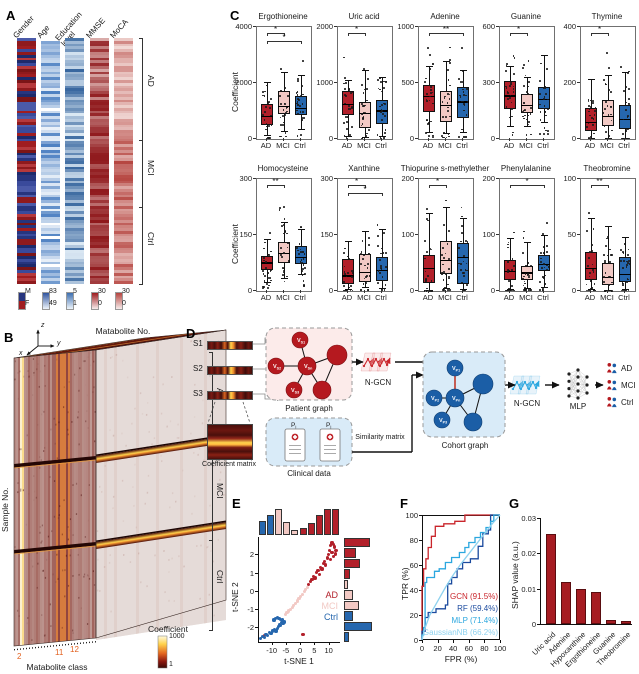 The height and width of the screenshot is (674, 639). I want to click on boxplot-theobromine: Theobromine ** 100 50 0 AD MCI Ctrl, so click(598, 239).